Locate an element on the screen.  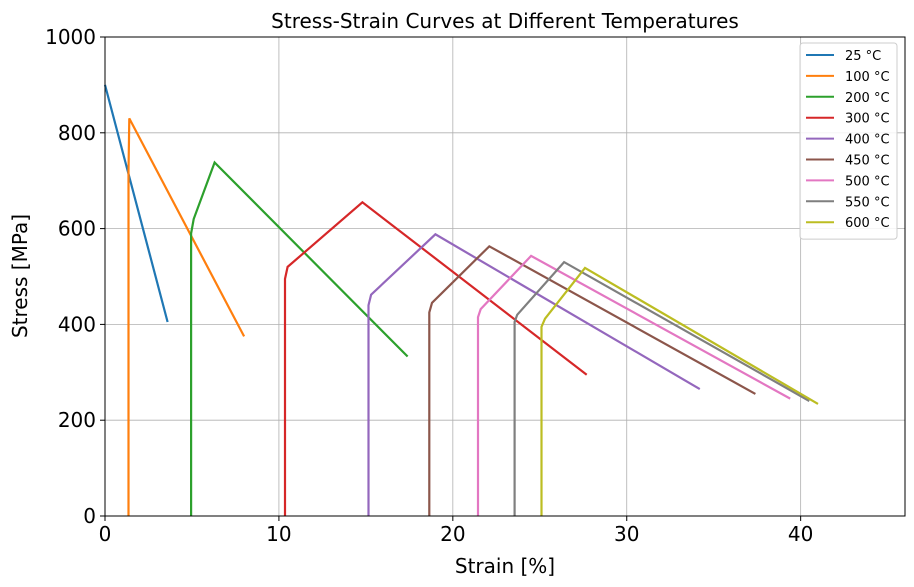
legend-label: 450 °C is located at coordinates (867, 161).